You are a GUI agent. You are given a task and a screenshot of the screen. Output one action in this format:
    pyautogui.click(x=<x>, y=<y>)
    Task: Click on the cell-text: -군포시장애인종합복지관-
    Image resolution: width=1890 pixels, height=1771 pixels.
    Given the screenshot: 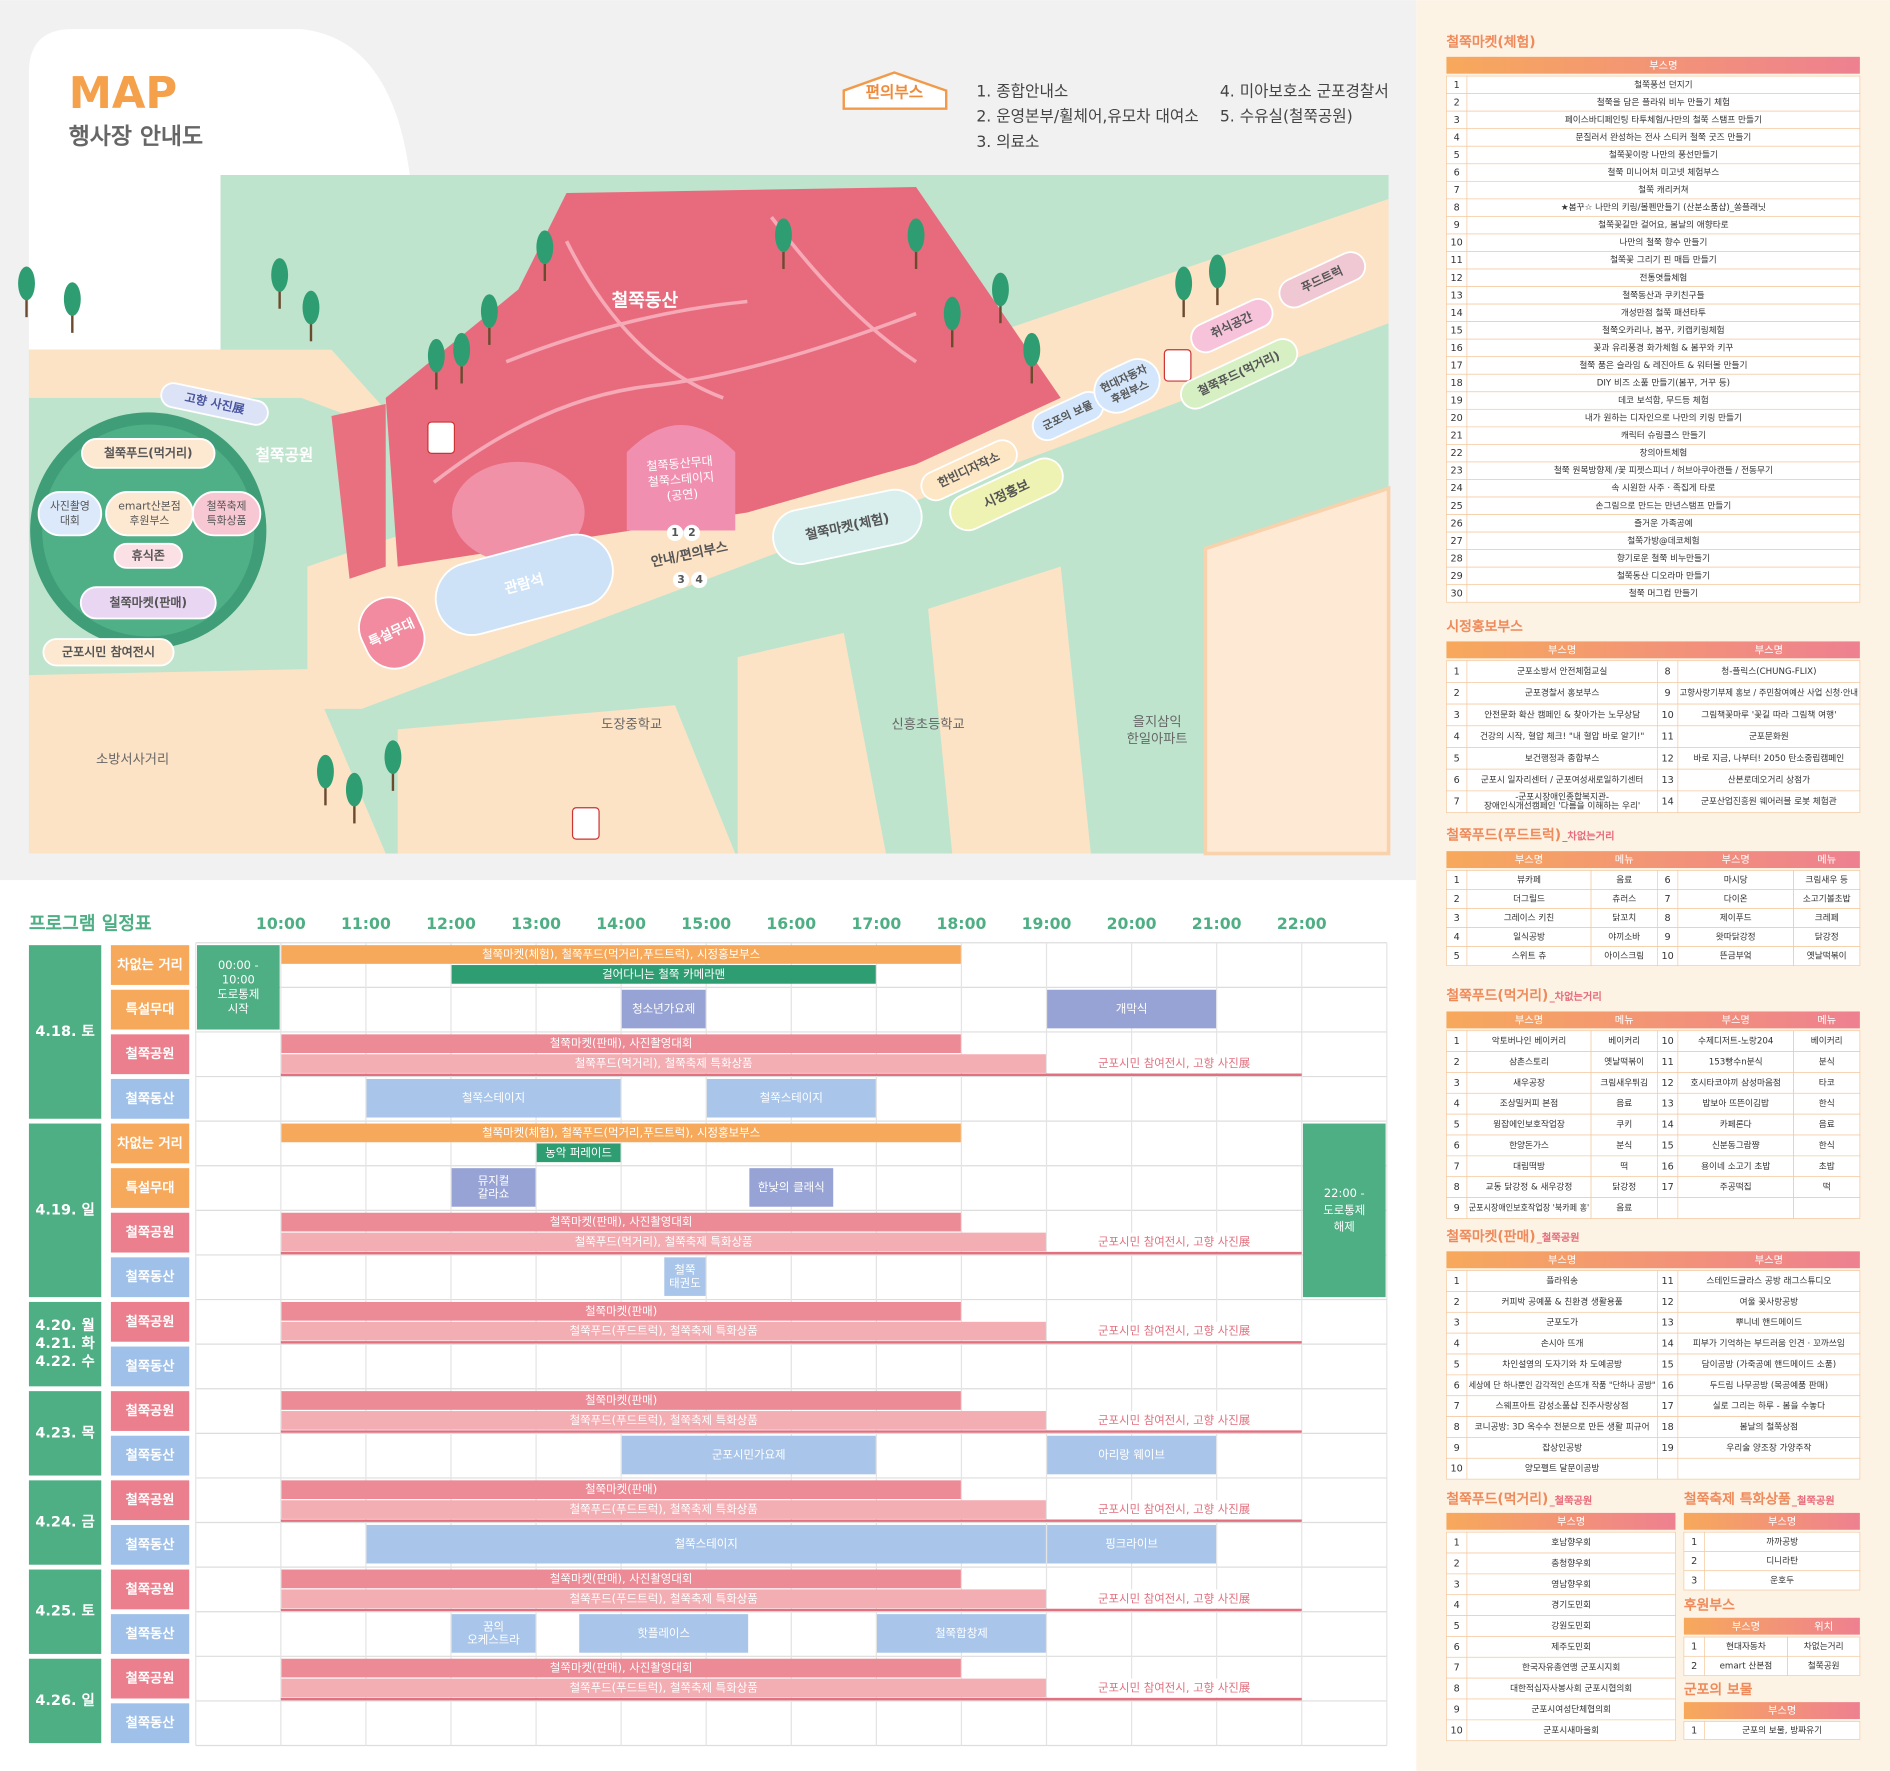 What is the action you would take?
    pyautogui.click(x=1562, y=797)
    